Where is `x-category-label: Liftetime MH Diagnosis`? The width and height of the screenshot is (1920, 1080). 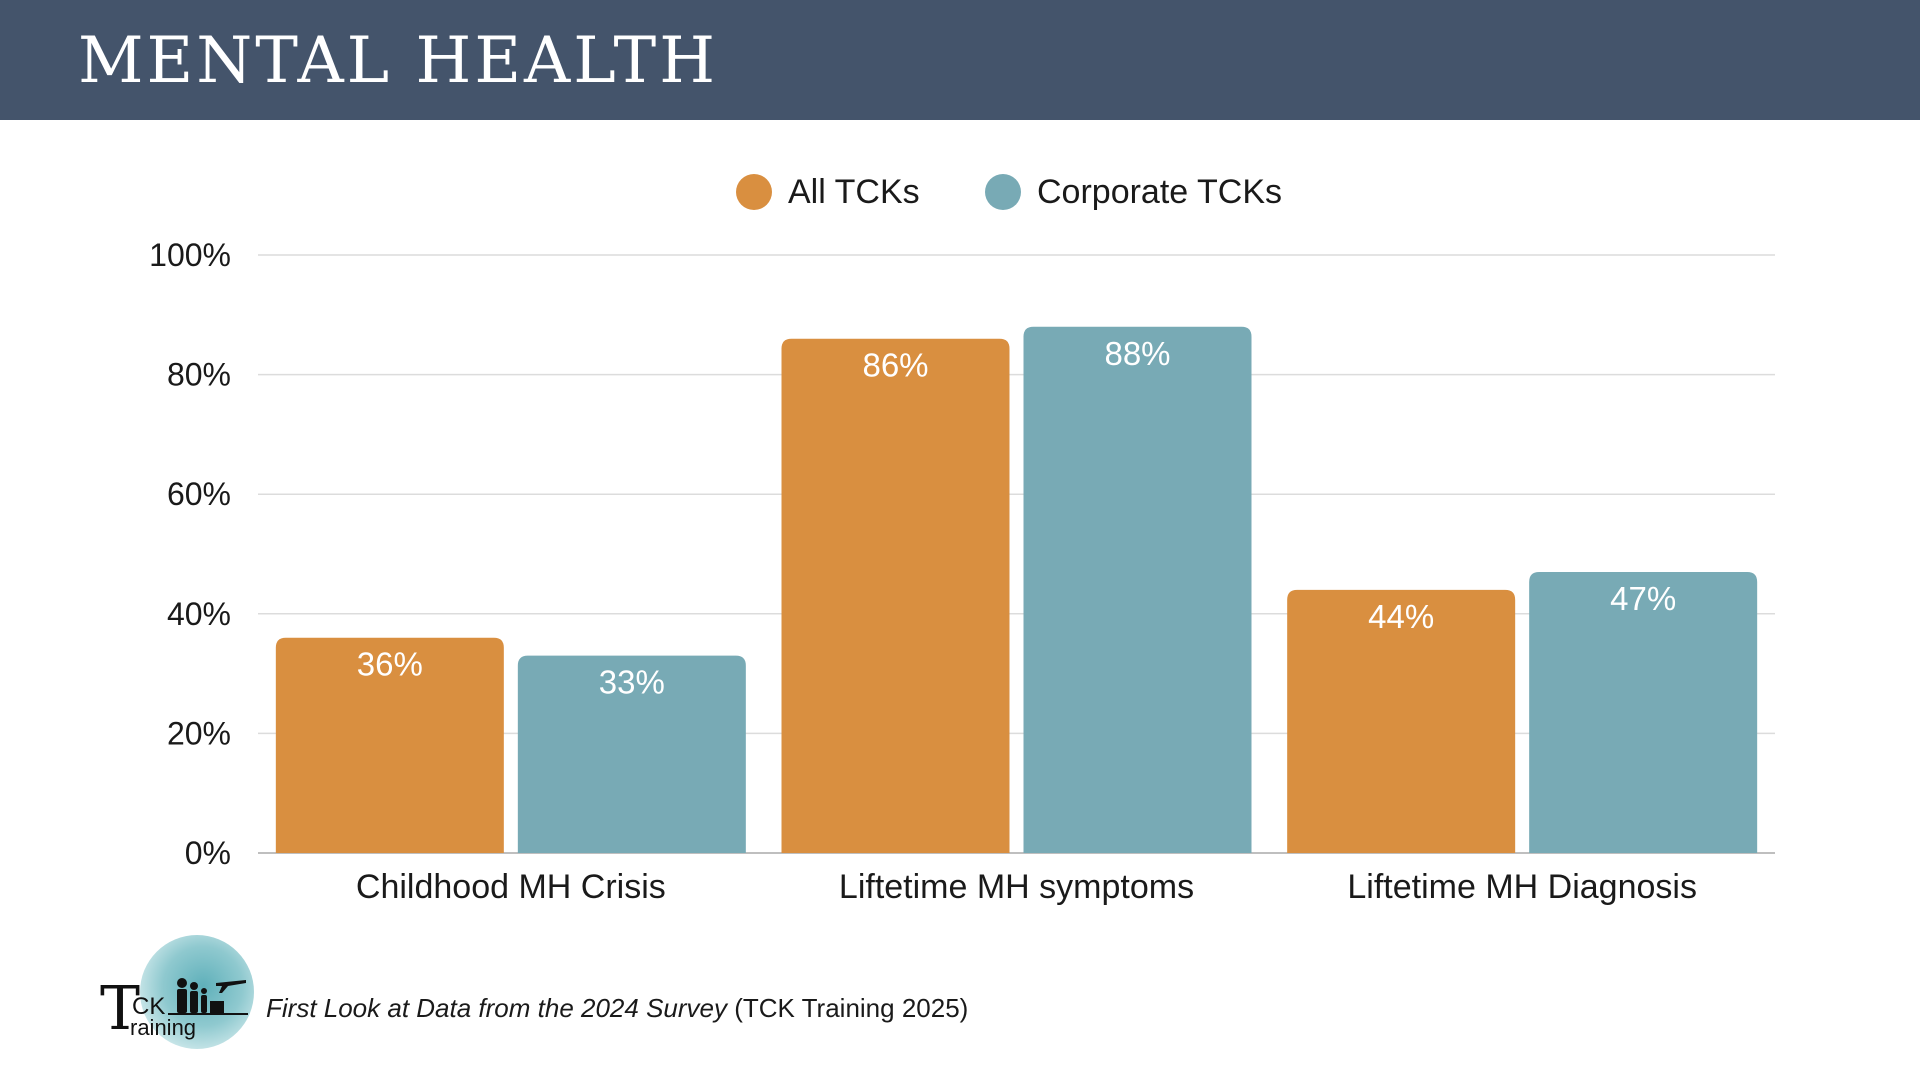 x-category-label: Liftetime MH Diagnosis is located at coordinates (1522, 887).